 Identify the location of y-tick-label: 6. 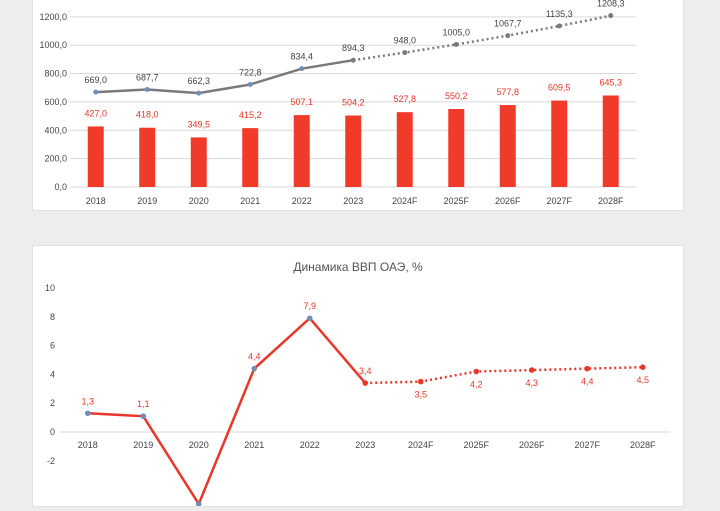
(52, 346).